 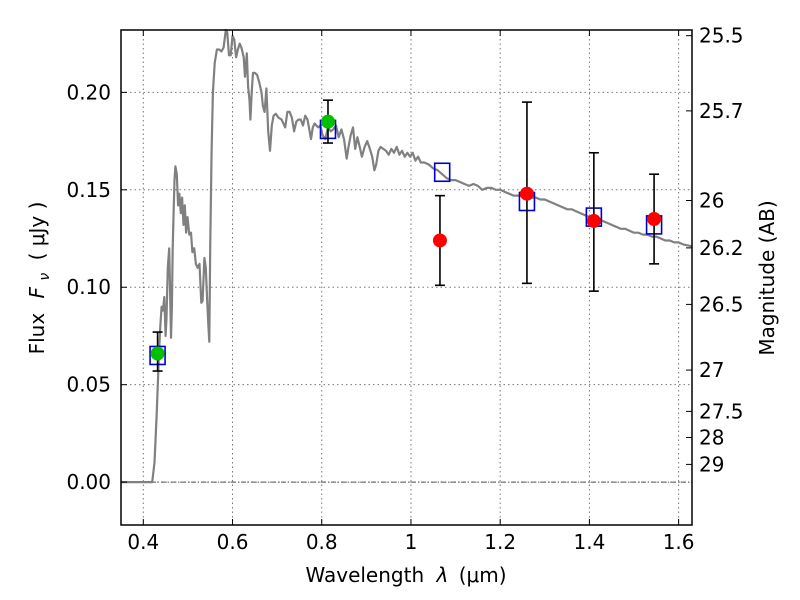 I want to click on x-tick-label: 0.8, so click(x=322, y=542).